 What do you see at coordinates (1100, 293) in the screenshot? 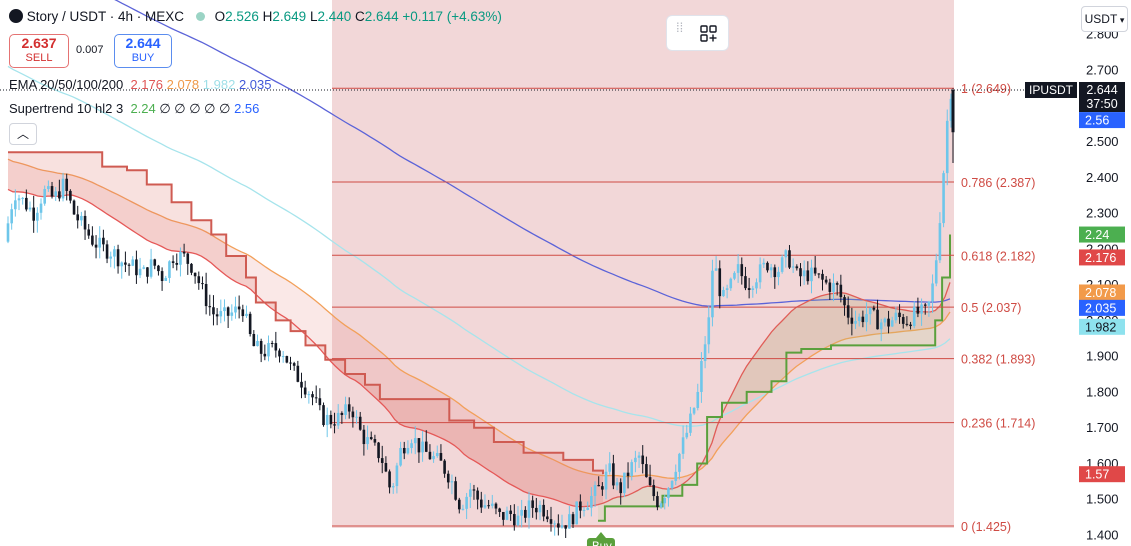
I see `axis-value-tag-label: 2.078` at bounding box center [1100, 293].